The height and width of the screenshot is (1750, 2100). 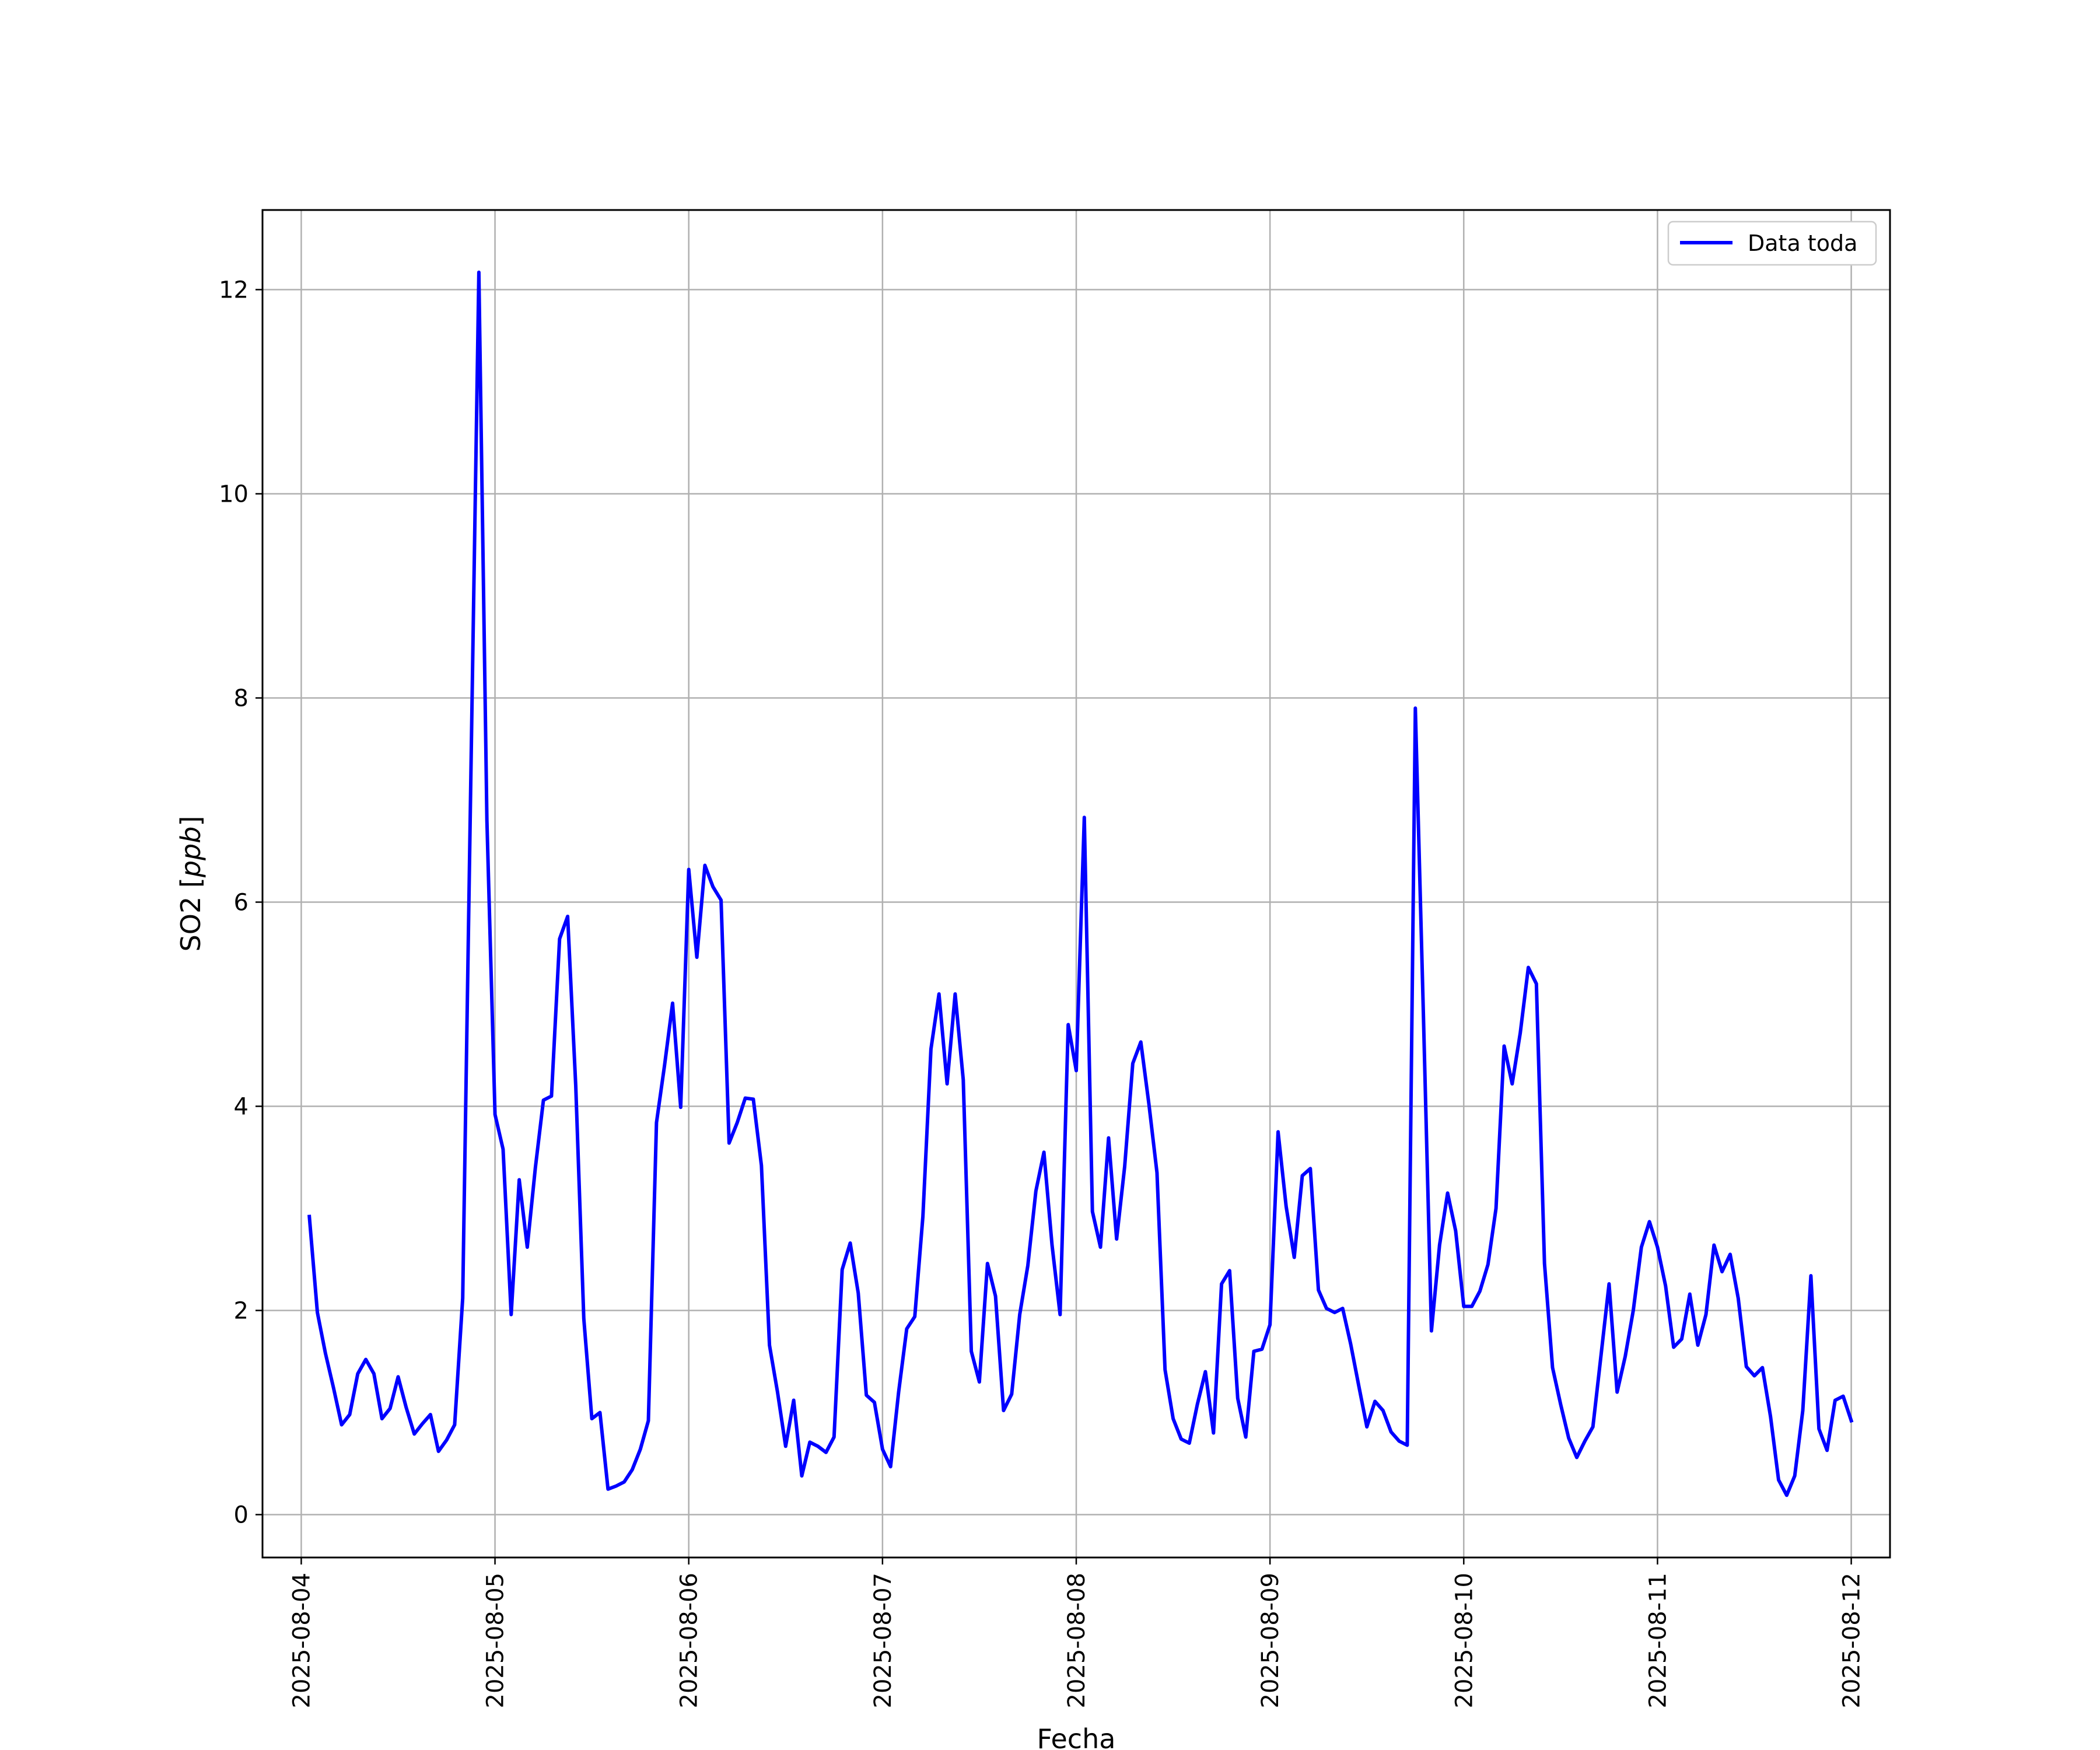 What do you see at coordinates (242, 1515) in the screenshot?
I see `y-tick-label: 0` at bounding box center [242, 1515].